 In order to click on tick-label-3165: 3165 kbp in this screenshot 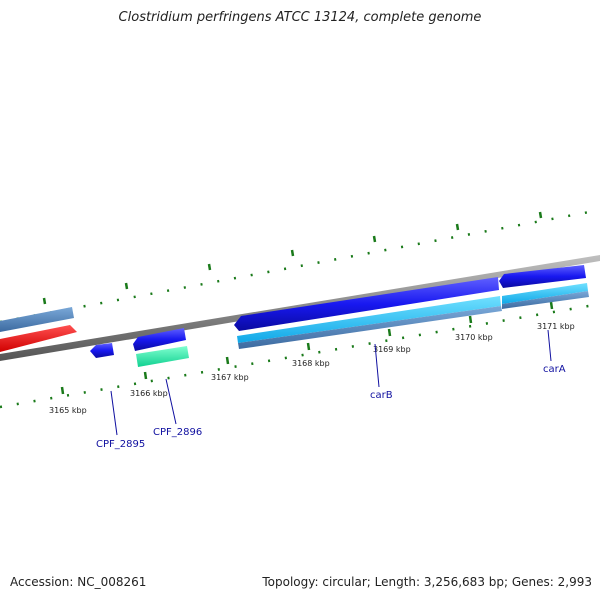, I will do `click(68, 410)`.